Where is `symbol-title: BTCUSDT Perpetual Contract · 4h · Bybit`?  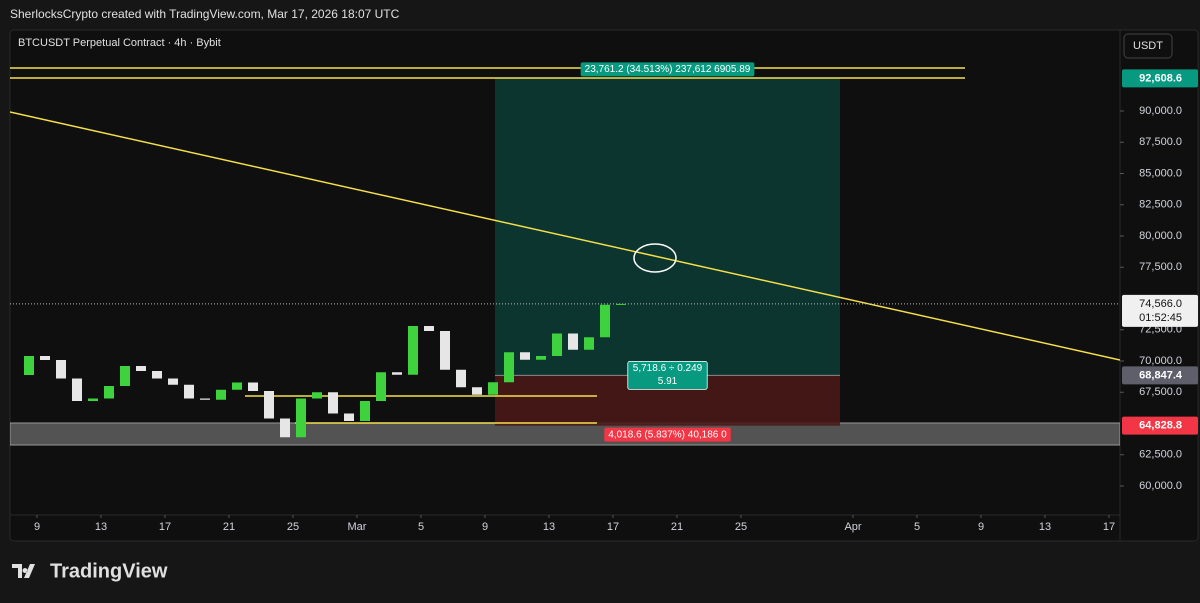
symbol-title: BTCUSDT Perpetual Contract · 4h · Bybit is located at coordinates (119, 43).